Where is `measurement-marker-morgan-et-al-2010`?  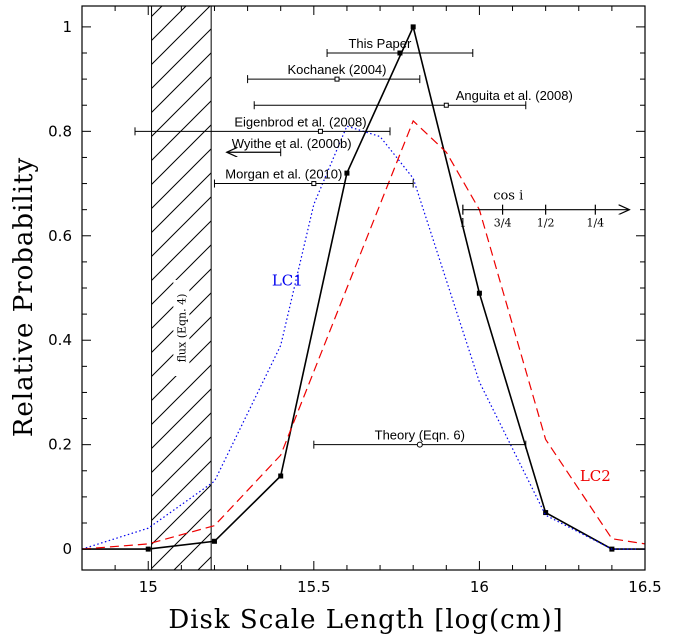 measurement-marker-morgan-et-al-2010 is located at coordinates (314, 184).